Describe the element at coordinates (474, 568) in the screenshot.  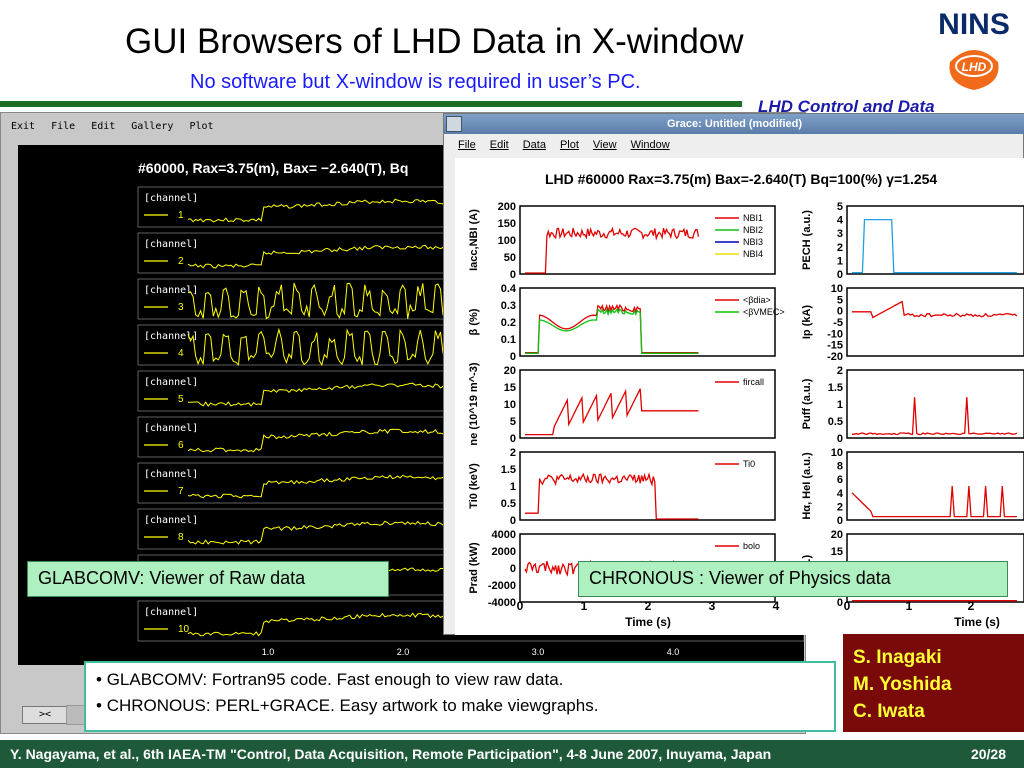
I see `y-axis-label: Prad (kW)` at that location.